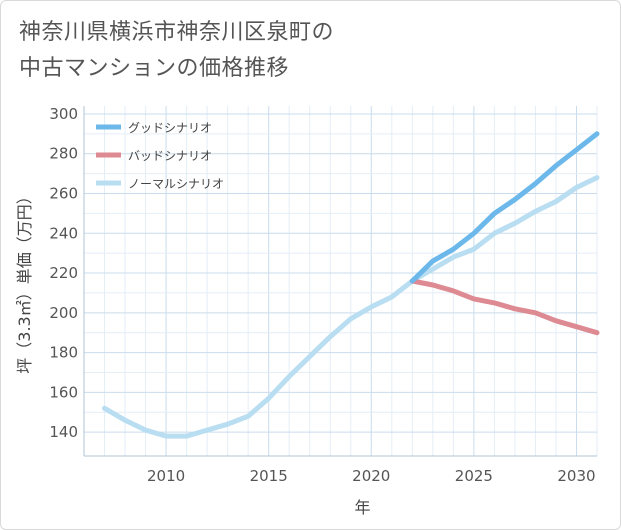 Image resolution: width=621 pixels, height=530 pixels. What do you see at coordinates (24, 280) in the screenshot?
I see `y-axis-label: 坪（3.3㎡）単価（万円）` at bounding box center [24, 280].